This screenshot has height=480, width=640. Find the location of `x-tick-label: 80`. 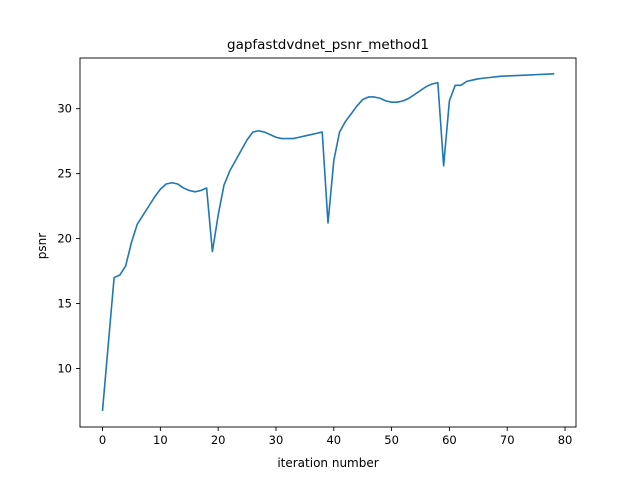

x-tick-label: 80 is located at coordinates (565, 440).